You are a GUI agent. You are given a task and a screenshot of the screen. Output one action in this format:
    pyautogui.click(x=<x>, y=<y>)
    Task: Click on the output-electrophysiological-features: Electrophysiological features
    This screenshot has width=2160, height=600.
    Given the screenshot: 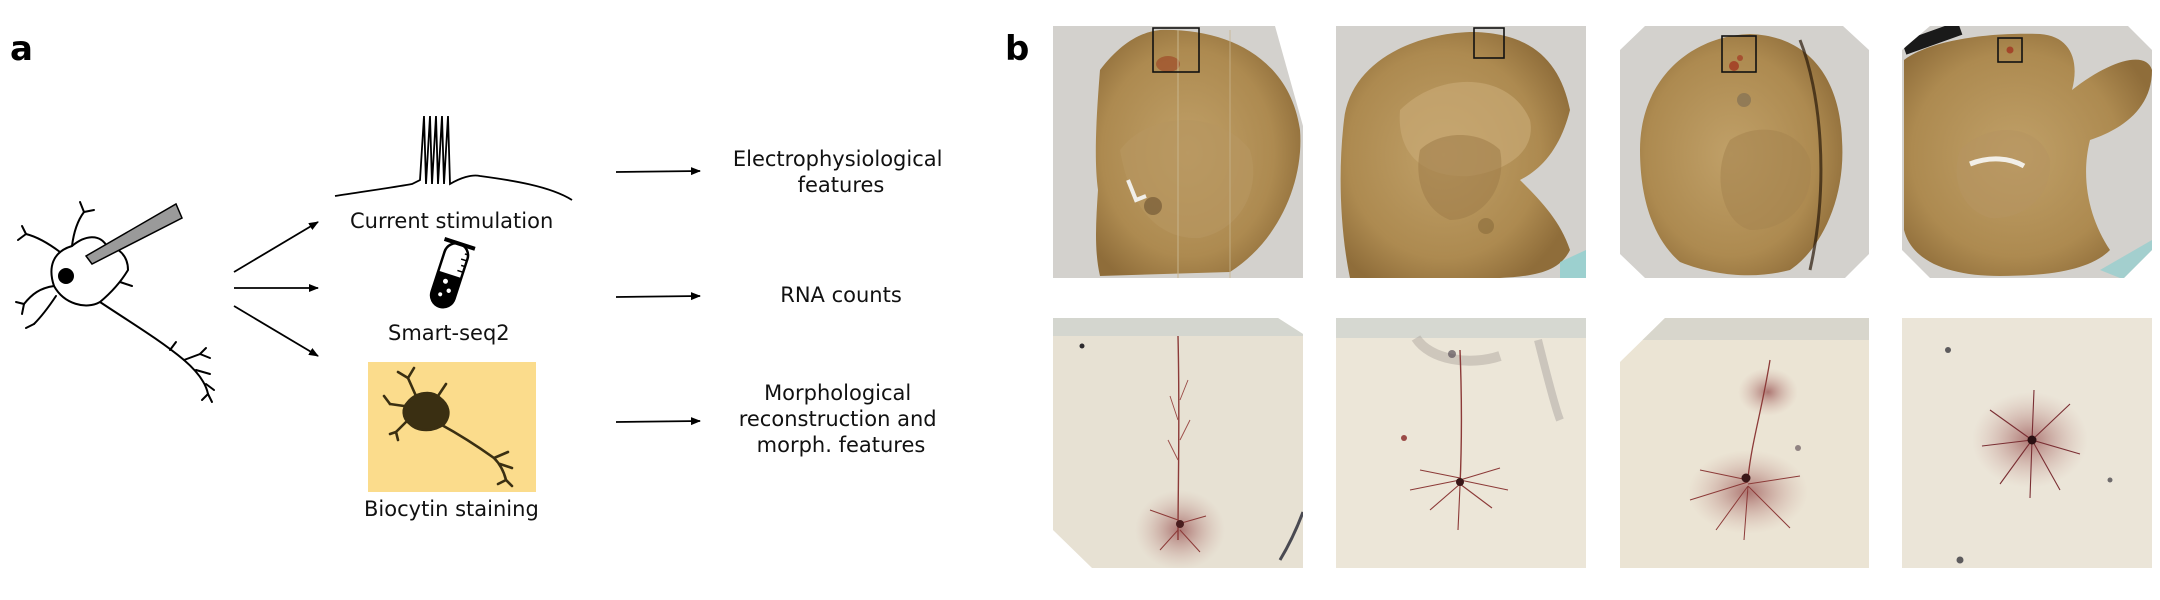 What is the action you would take?
    pyautogui.click(x=841, y=172)
    